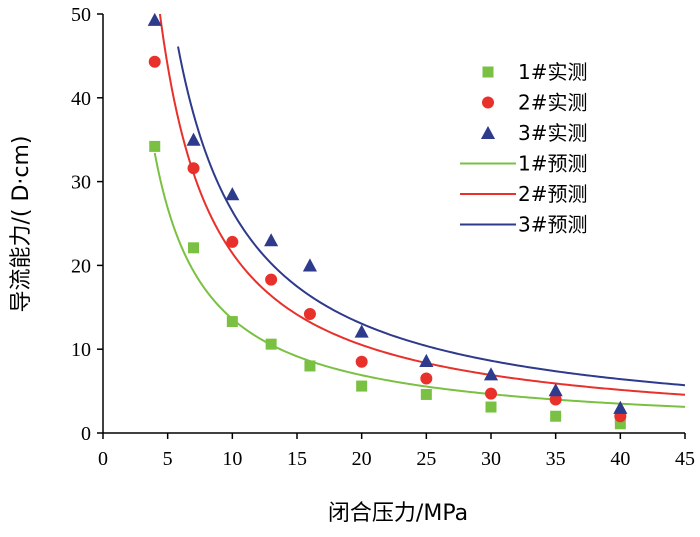 The height and width of the screenshot is (537, 700). Describe the element at coordinates (81, 15) in the screenshot. I see `y-tick-label: 50` at that location.